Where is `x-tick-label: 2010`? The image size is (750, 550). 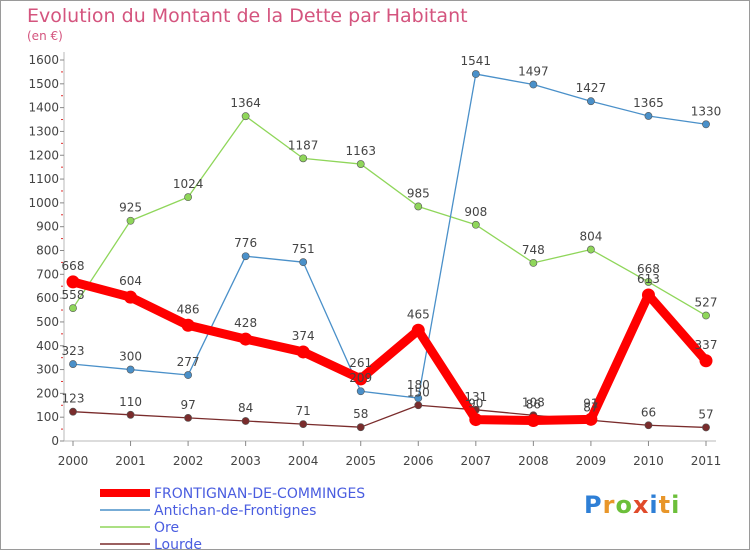
x-tick-label: 2010 is located at coordinates (648, 461).